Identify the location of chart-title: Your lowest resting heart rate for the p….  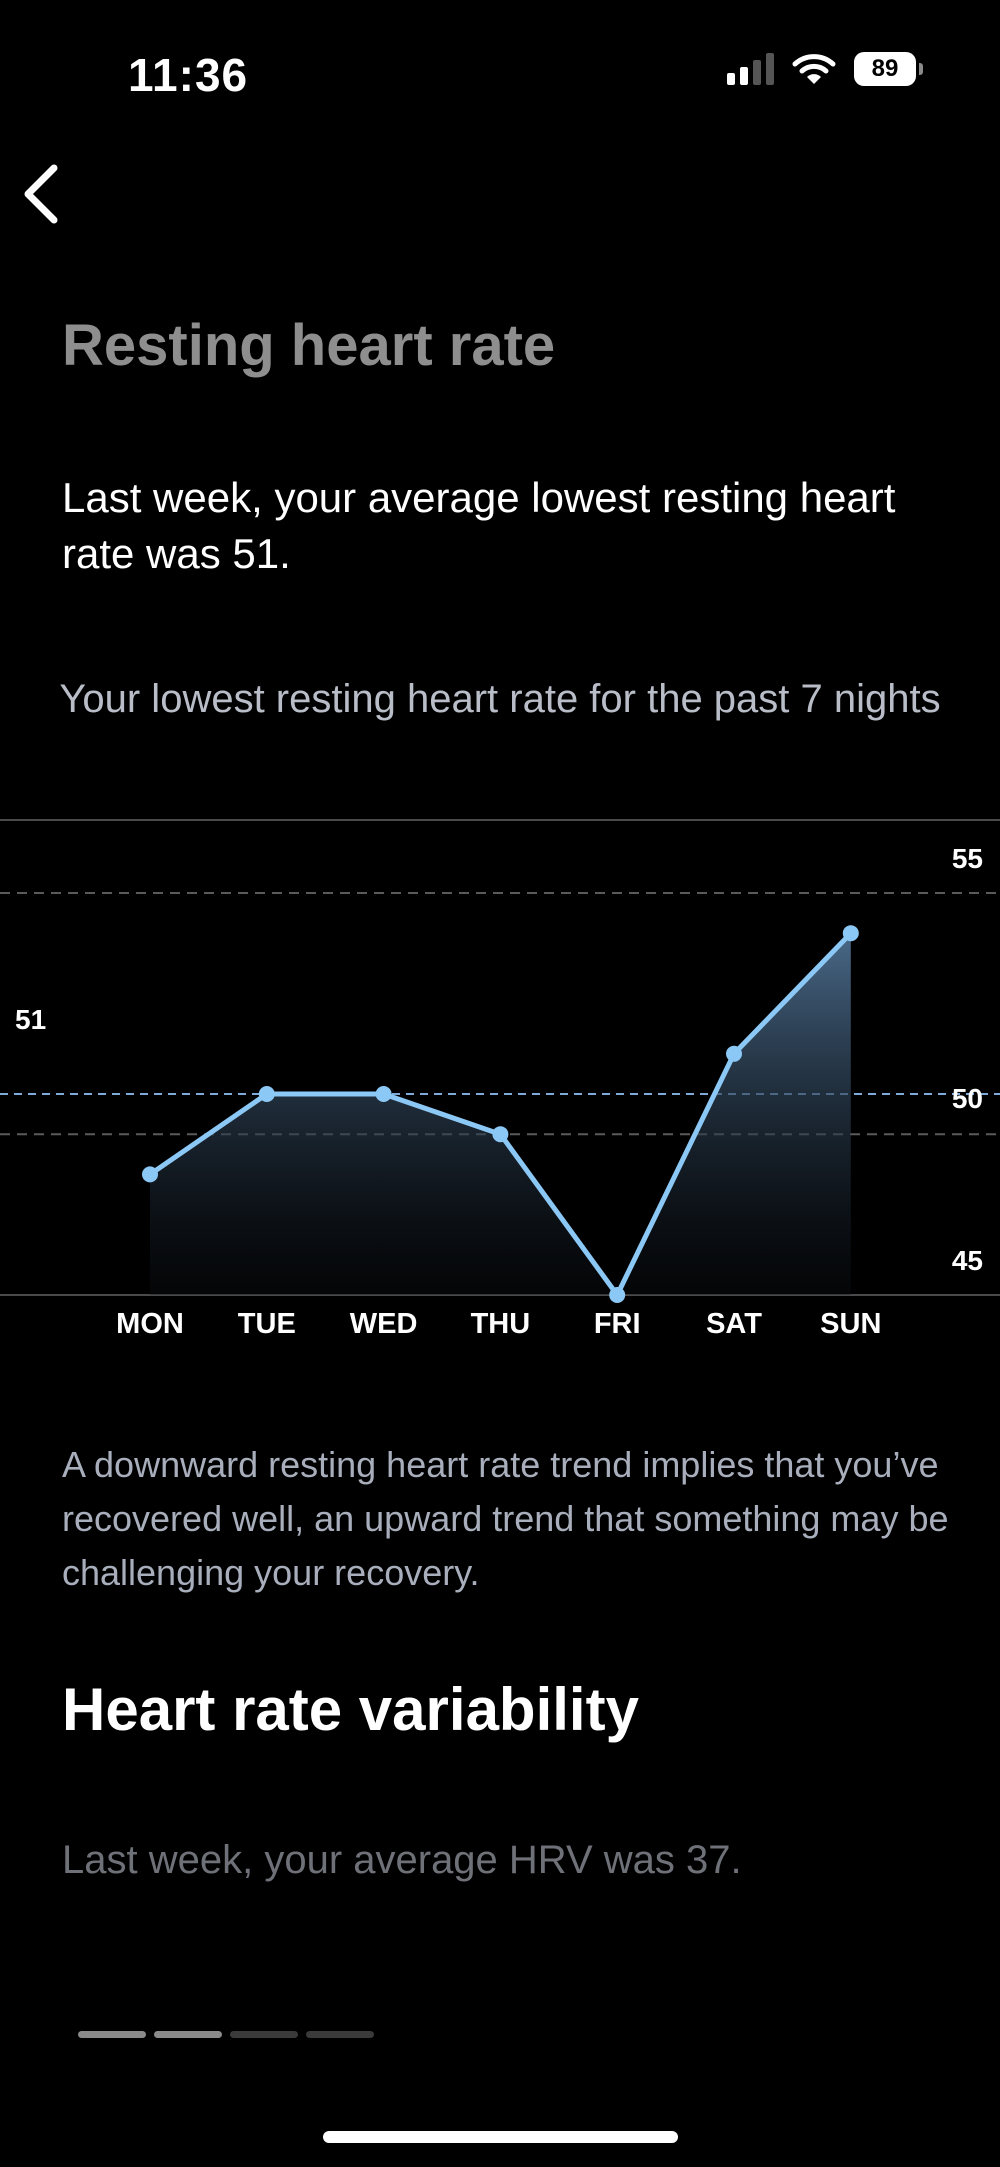
(500, 699).